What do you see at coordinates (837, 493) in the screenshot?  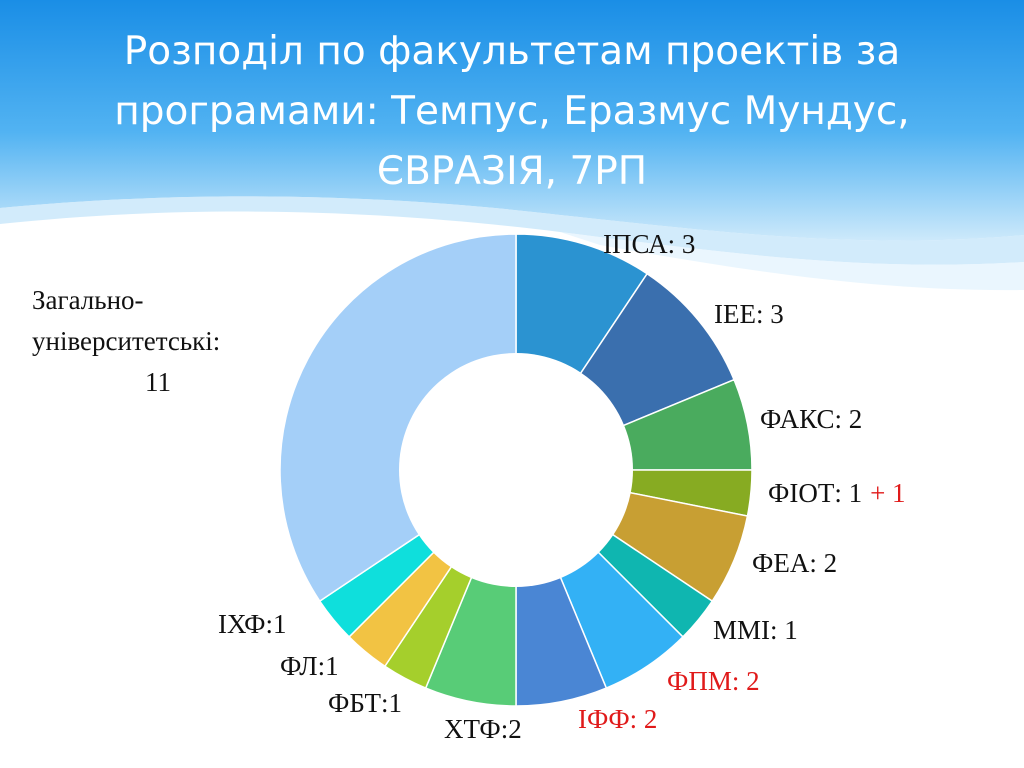 I see `slice-label-fiot: ФІОТ: 1 + 1` at bounding box center [837, 493].